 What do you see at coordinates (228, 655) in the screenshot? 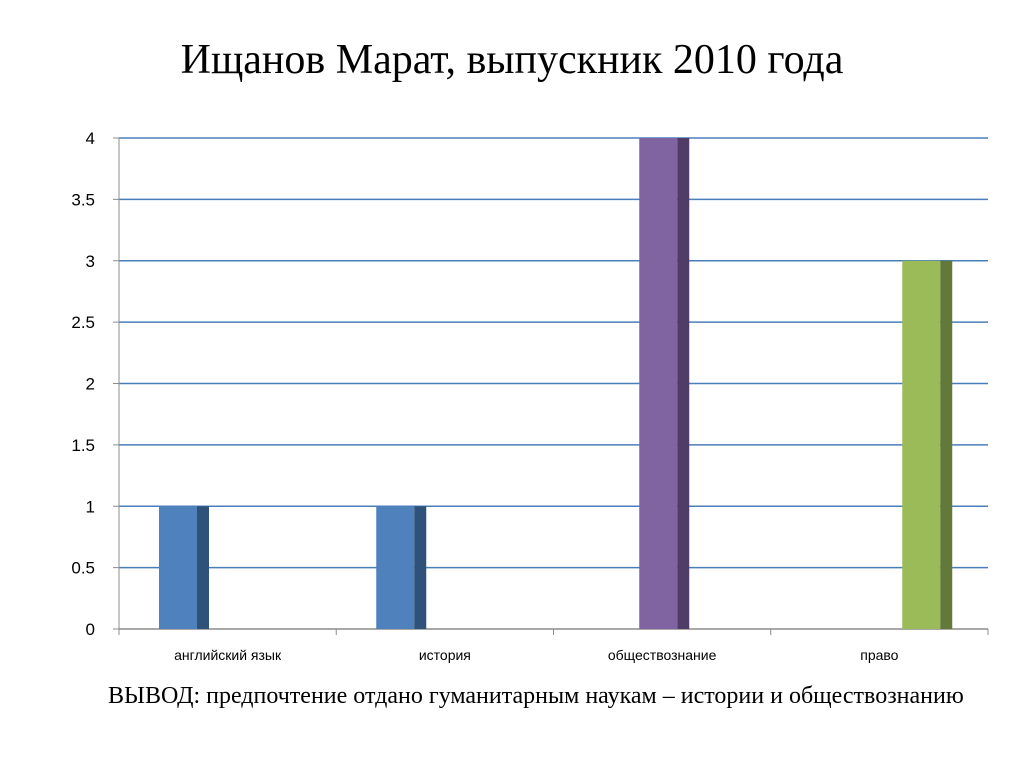
I see `x-category-label: английский язык` at bounding box center [228, 655].